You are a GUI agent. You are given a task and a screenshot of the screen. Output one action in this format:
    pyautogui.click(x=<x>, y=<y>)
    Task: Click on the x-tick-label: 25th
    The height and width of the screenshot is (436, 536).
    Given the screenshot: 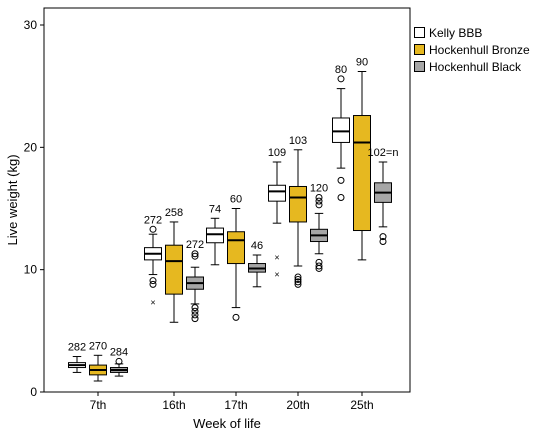 What is the action you would take?
    pyautogui.click(x=361, y=405)
    